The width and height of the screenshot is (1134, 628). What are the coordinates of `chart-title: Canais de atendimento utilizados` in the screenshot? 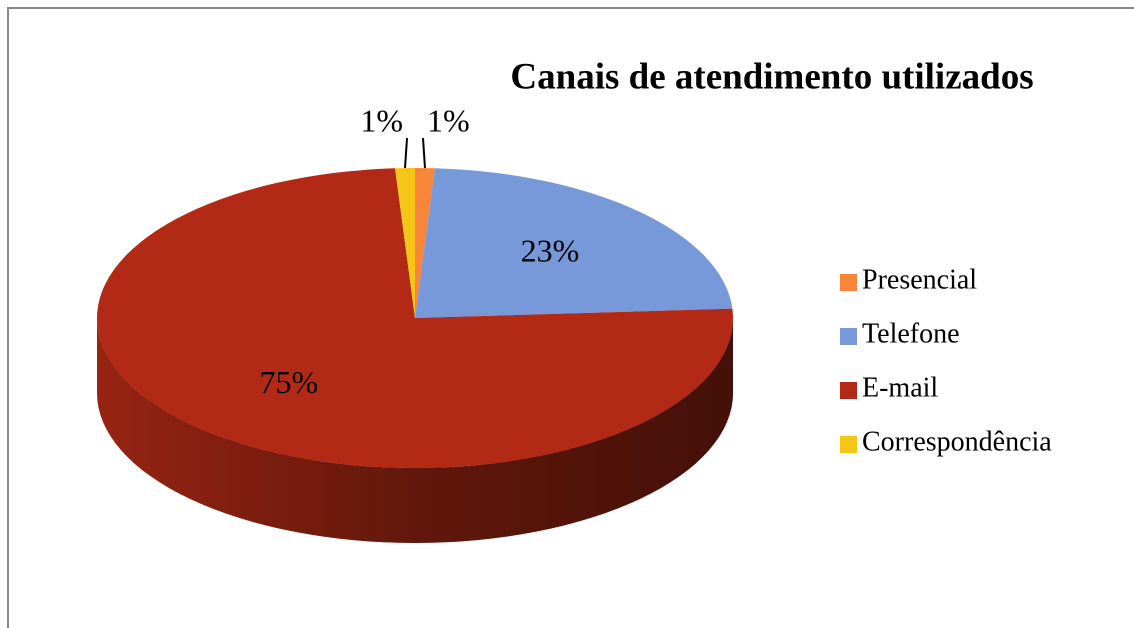 It's located at (771, 76).